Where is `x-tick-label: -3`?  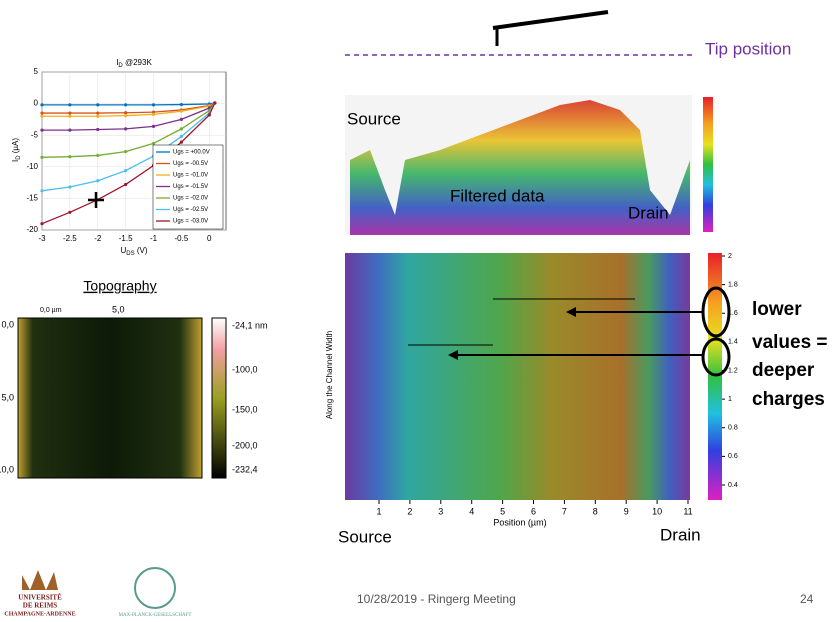
x-tick-label: -3 is located at coordinates (42, 238).